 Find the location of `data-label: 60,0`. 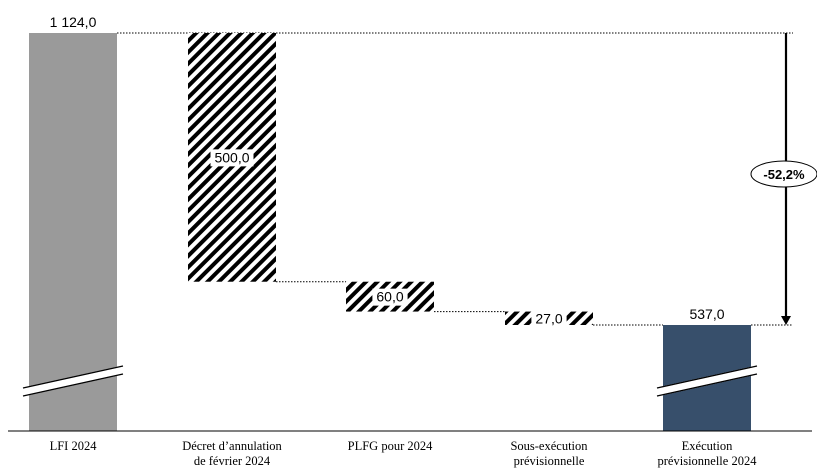

data-label: 60,0 is located at coordinates (389, 297).